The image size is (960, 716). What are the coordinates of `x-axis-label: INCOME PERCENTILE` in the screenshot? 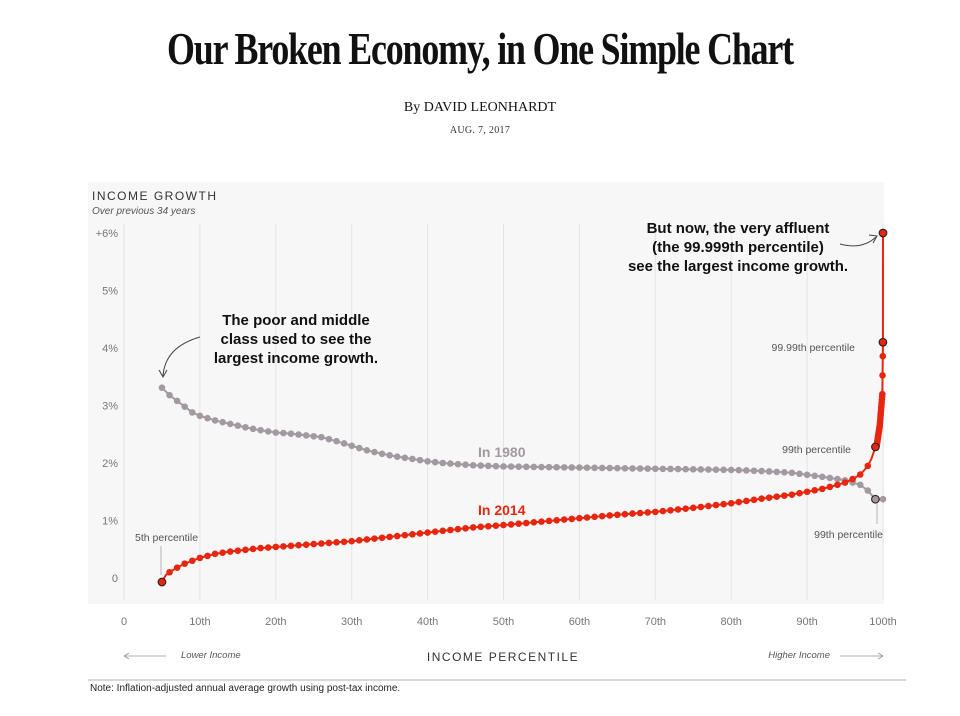 It's located at (503, 657).